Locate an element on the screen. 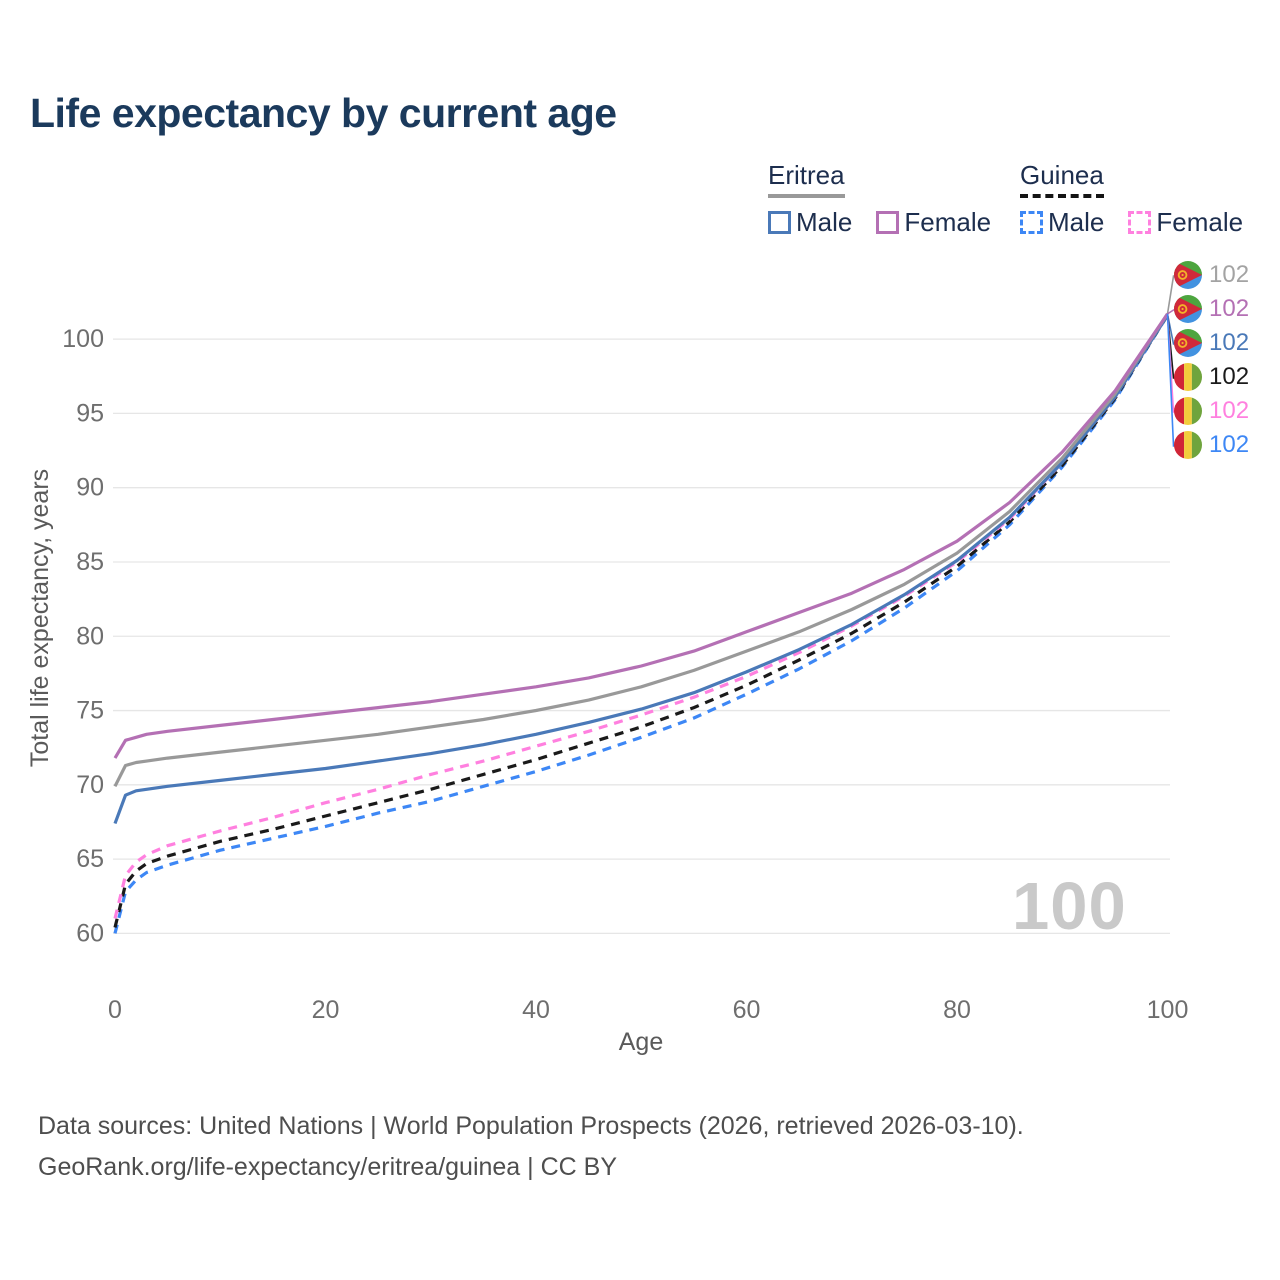  series-end-labels: 102 102 102 102 is located at coordinates (1211, 363).